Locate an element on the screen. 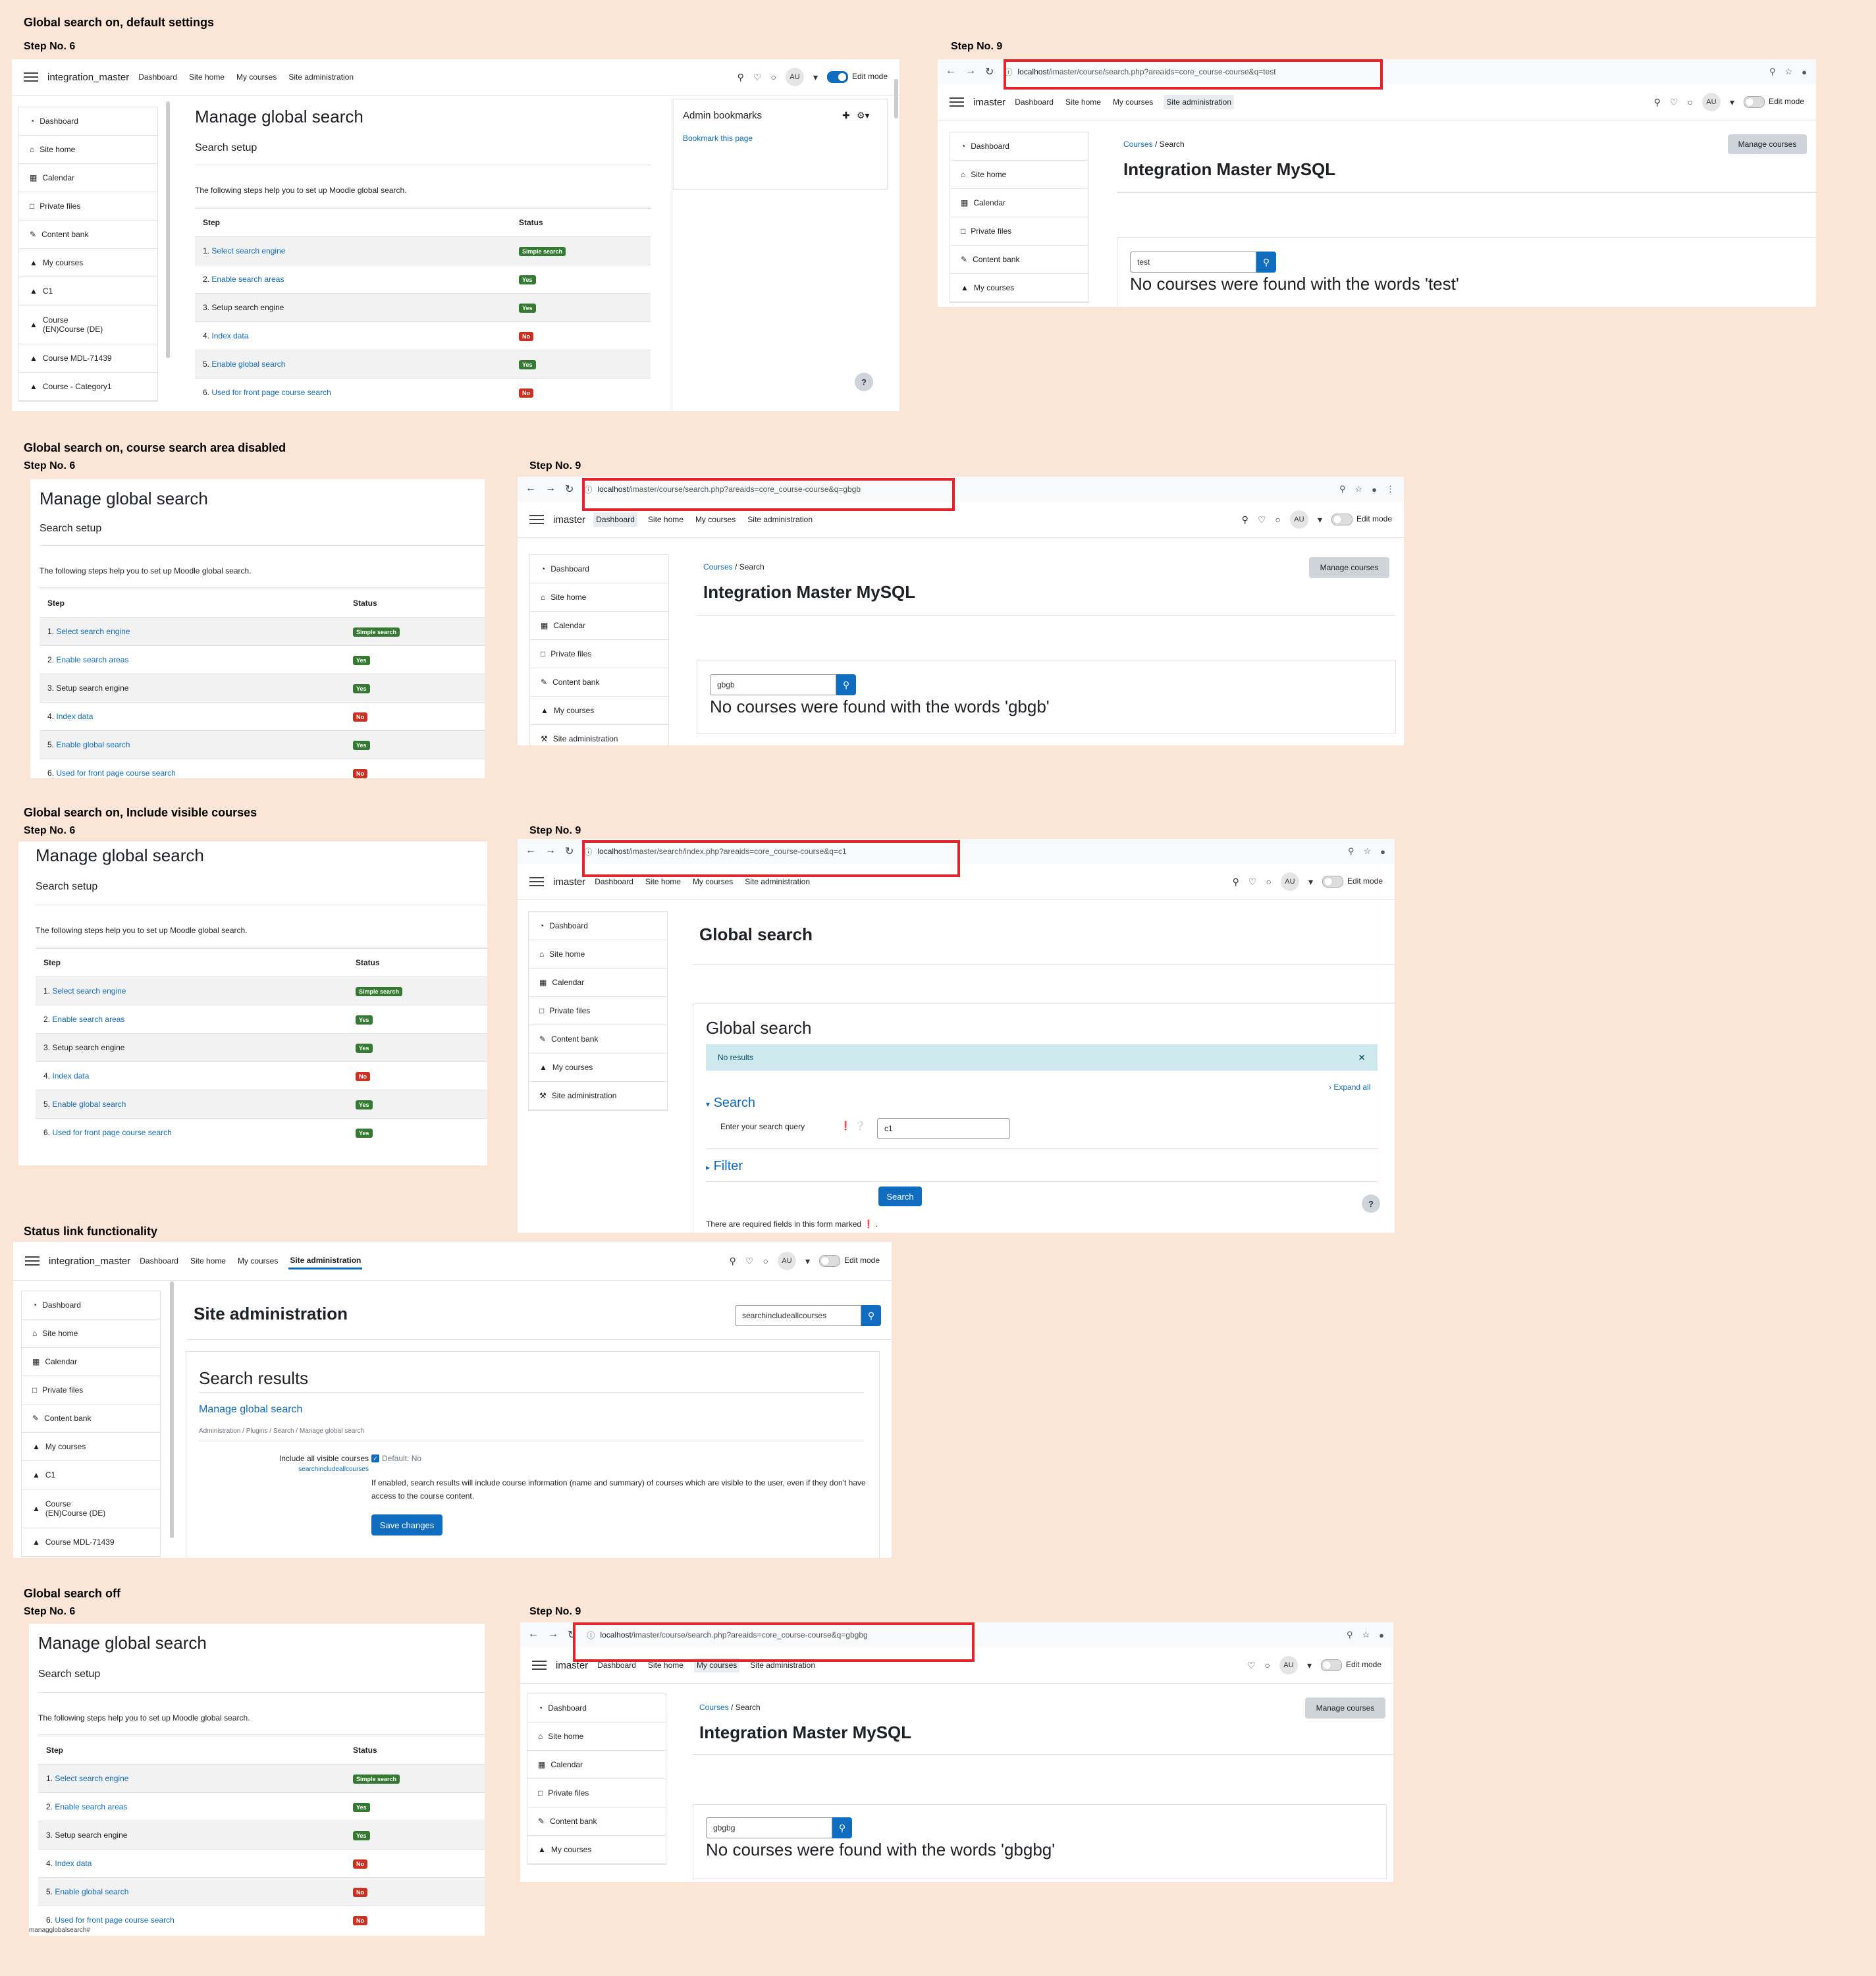 The image size is (1876, 1976). search-button: ⚲ is located at coordinates (842, 1827).